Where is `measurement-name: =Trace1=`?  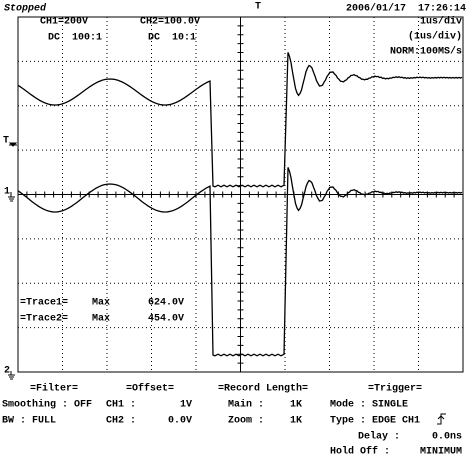 measurement-name: =Trace1= is located at coordinates (44, 303).